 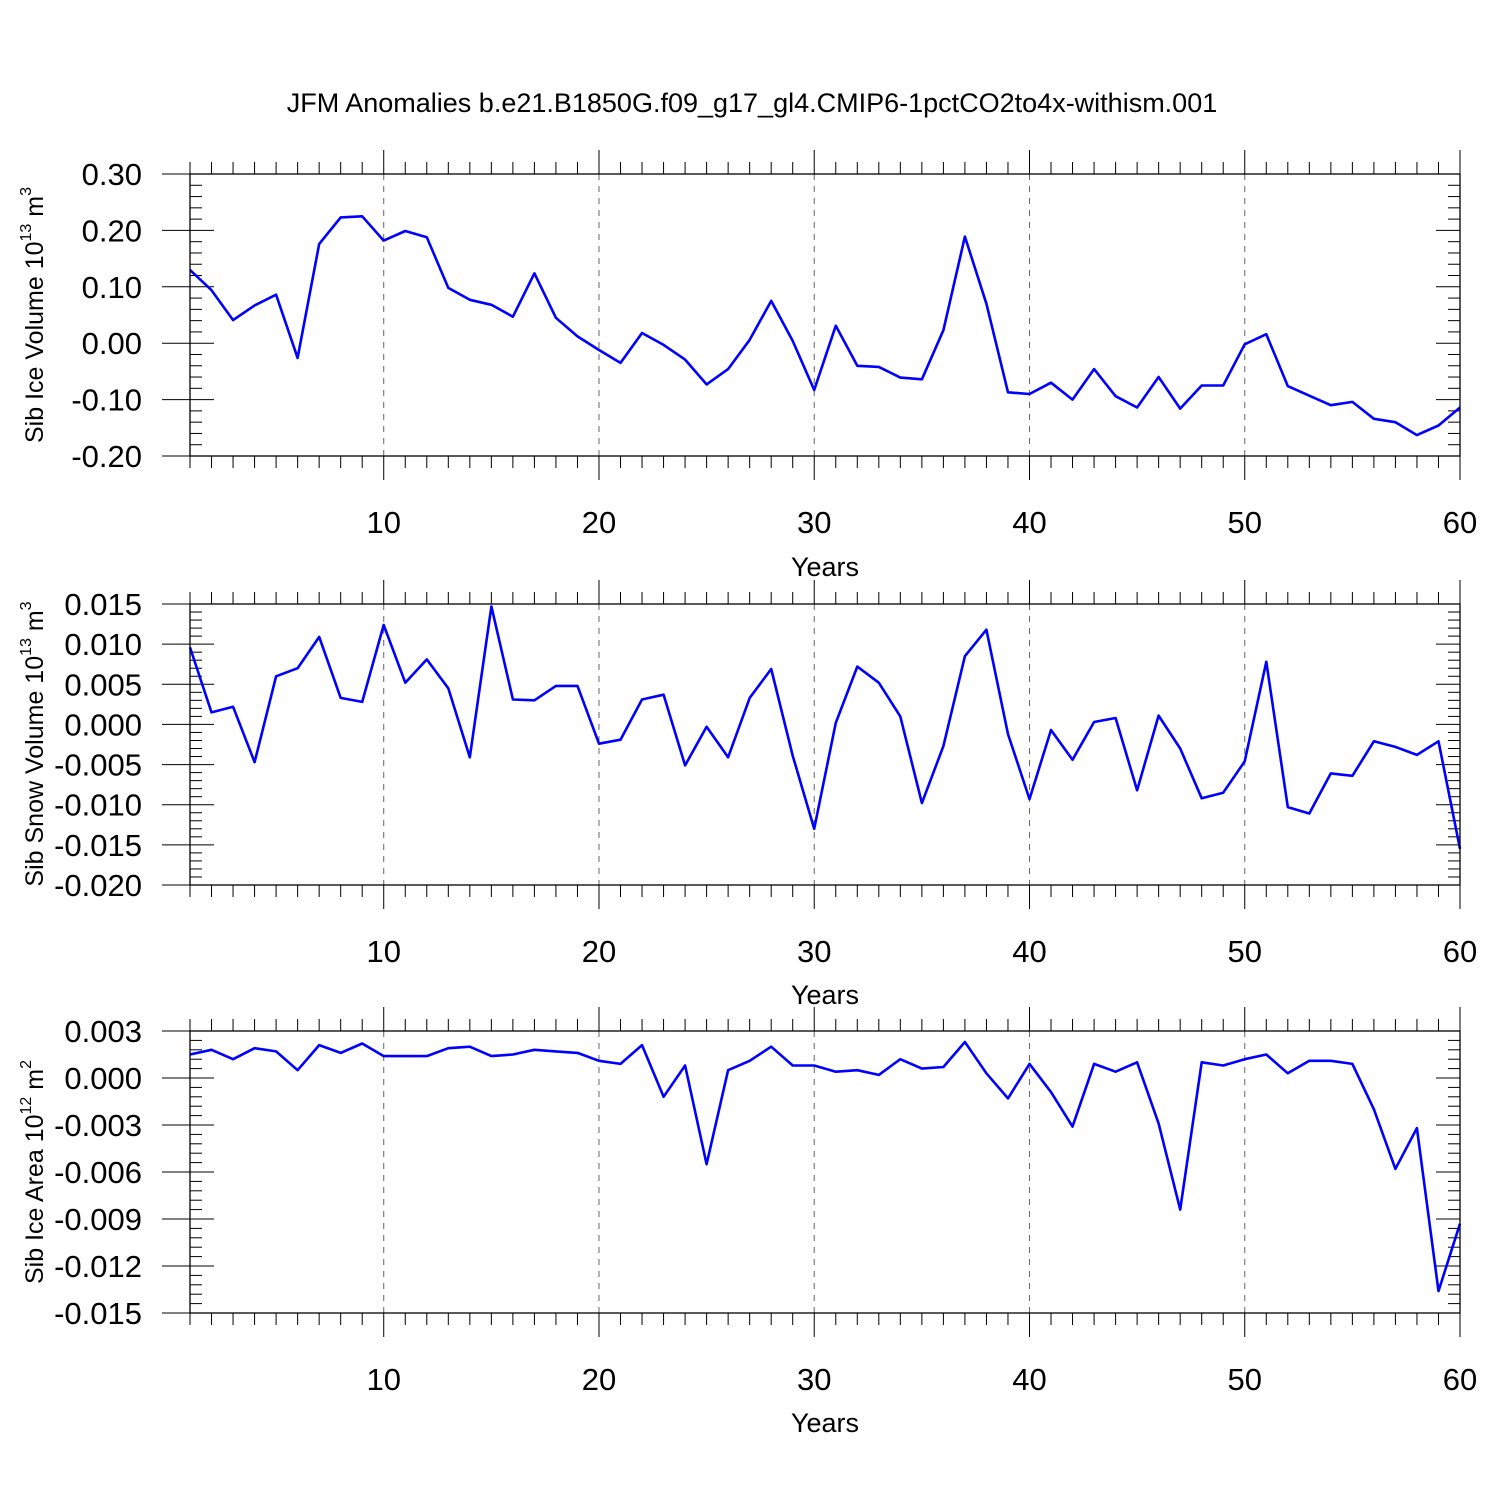 What do you see at coordinates (35, 342) in the screenshot?
I see `y-axis-label-main: Sib Ice Volume 10` at bounding box center [35, 342].